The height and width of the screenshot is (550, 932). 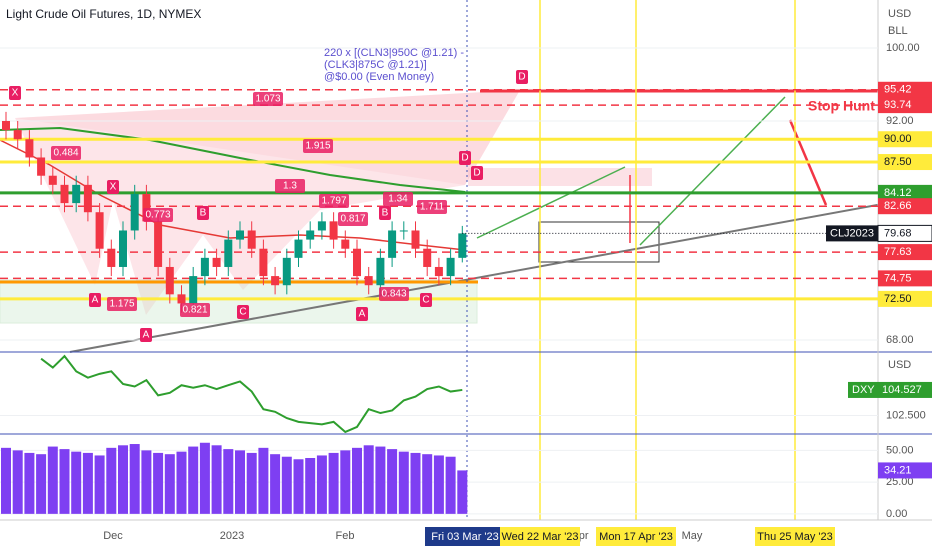 What do you see at coordinates (157, 215) in the screenshot?
I see `fib-label: 0.773` at bounding box center [157, 215].